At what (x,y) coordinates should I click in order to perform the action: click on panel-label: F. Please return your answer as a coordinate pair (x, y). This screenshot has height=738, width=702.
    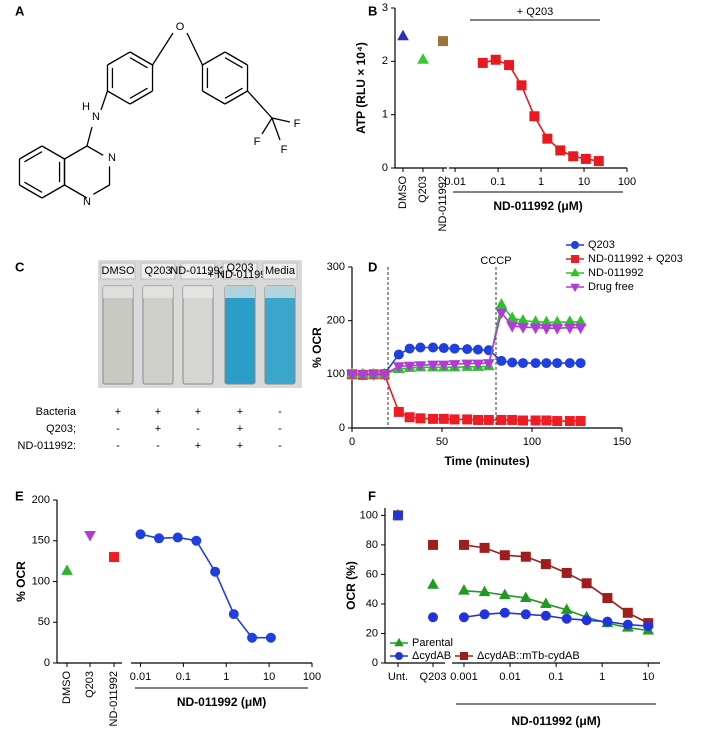
    Looking at the image, I should click on (372, 495).